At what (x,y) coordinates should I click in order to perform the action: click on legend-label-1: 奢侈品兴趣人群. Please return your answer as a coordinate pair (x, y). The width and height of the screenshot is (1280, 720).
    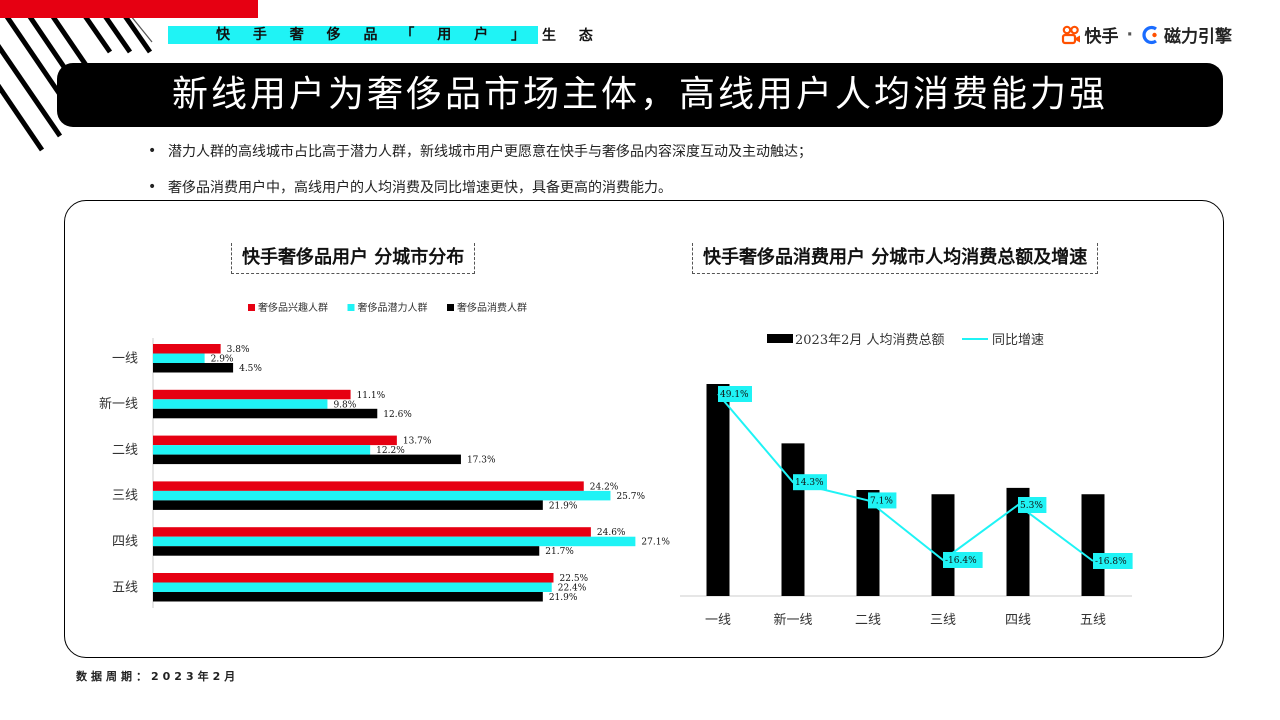
    Looking at the image, I should click on (293, 307).